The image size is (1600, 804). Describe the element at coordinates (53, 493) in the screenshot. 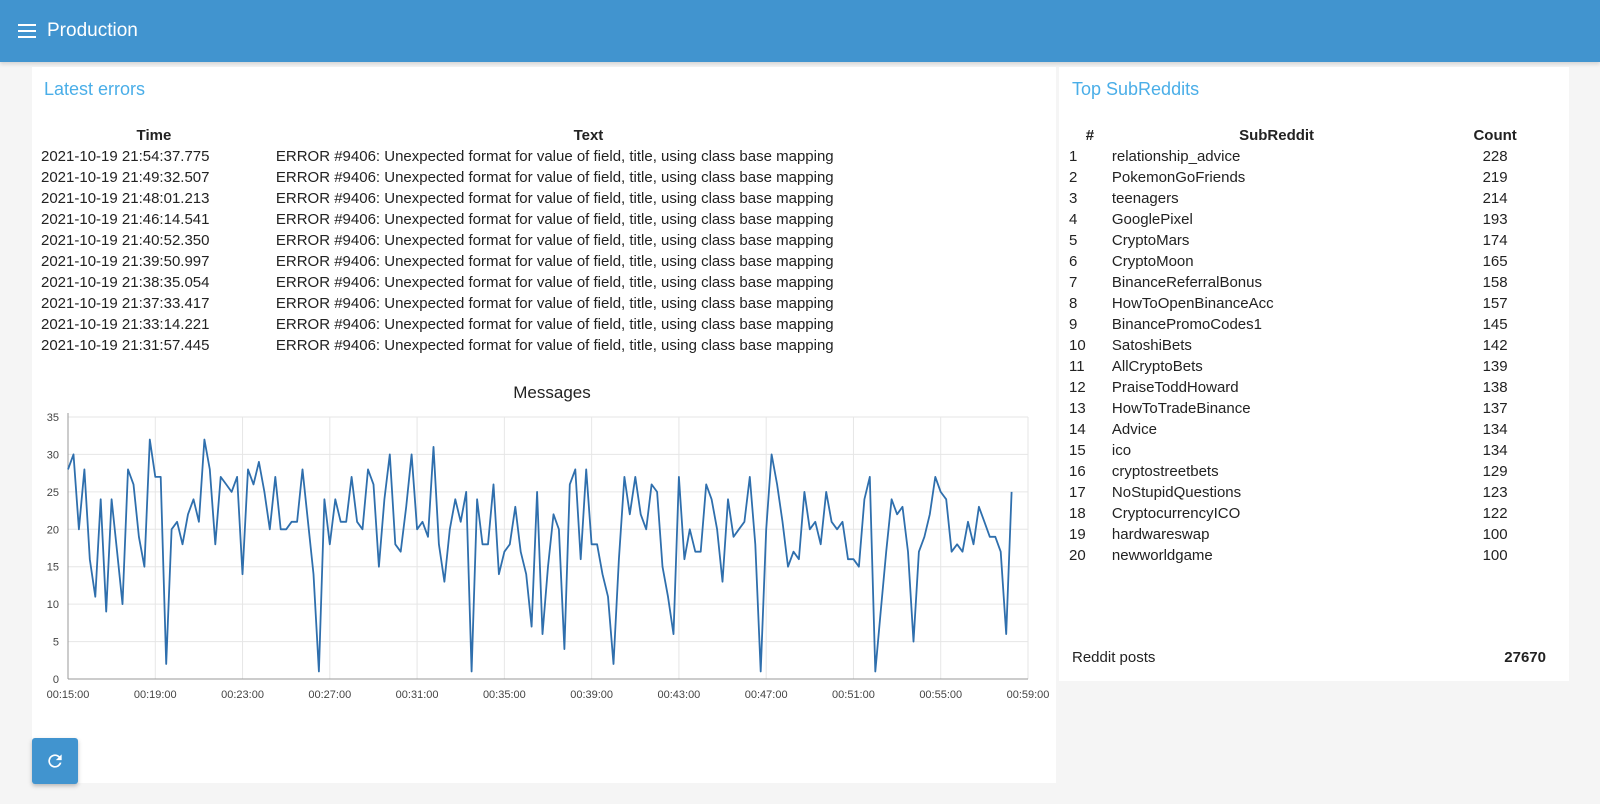

I see `y-tick-label: 25` at that location.